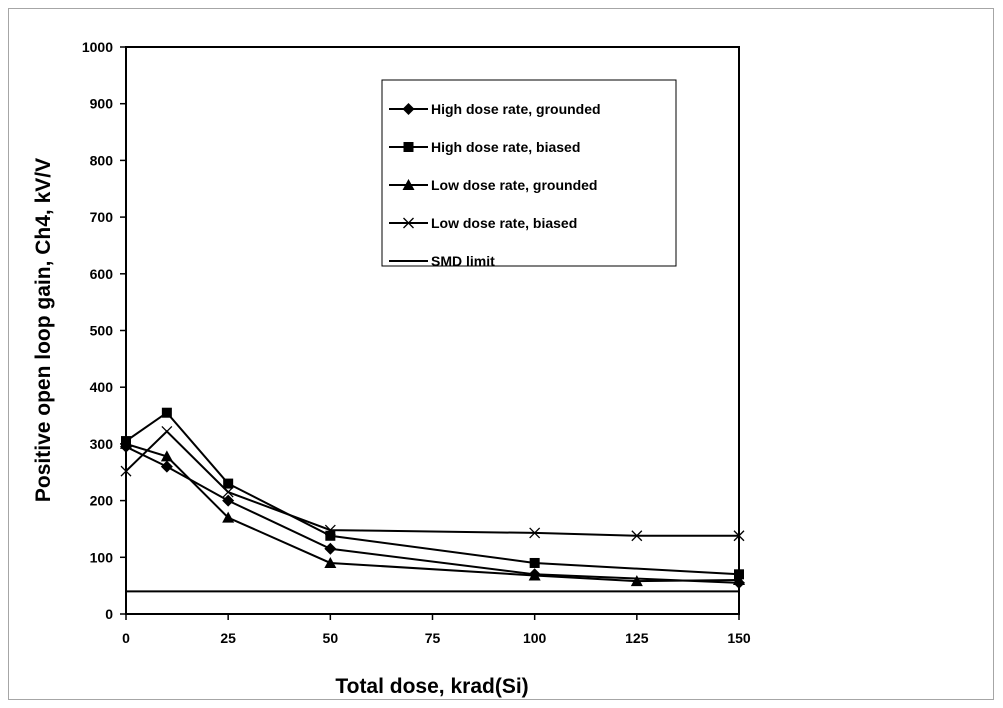 The width and height of the screenshot is (1003, 708). I want to click on y-tick-label: 900, so click(102, 104).